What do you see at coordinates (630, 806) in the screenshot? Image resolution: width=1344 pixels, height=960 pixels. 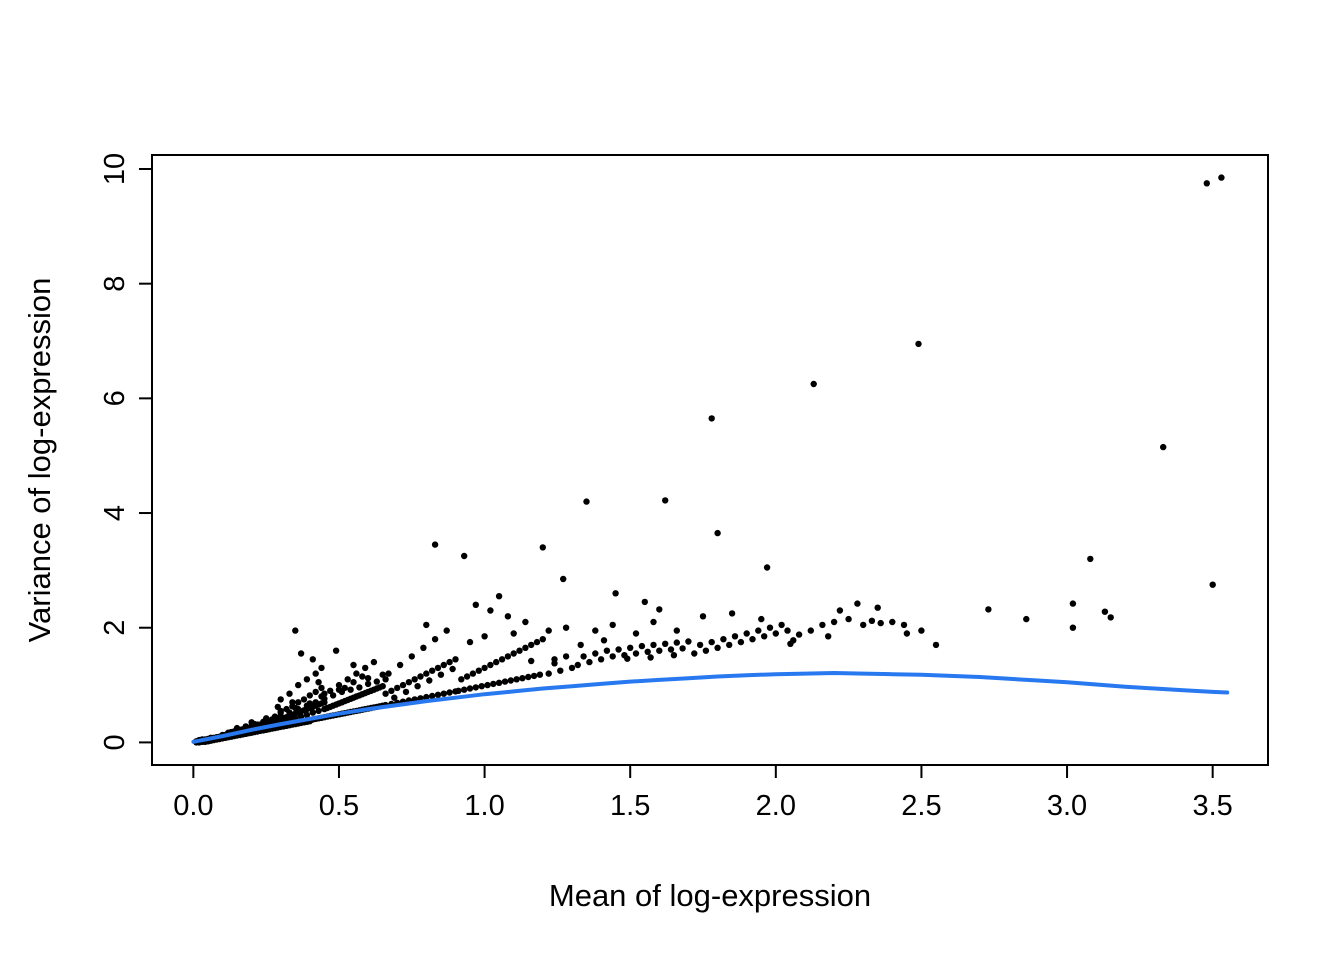 I see `x-tick-label: 1.5` at bounding box center [630, 806].